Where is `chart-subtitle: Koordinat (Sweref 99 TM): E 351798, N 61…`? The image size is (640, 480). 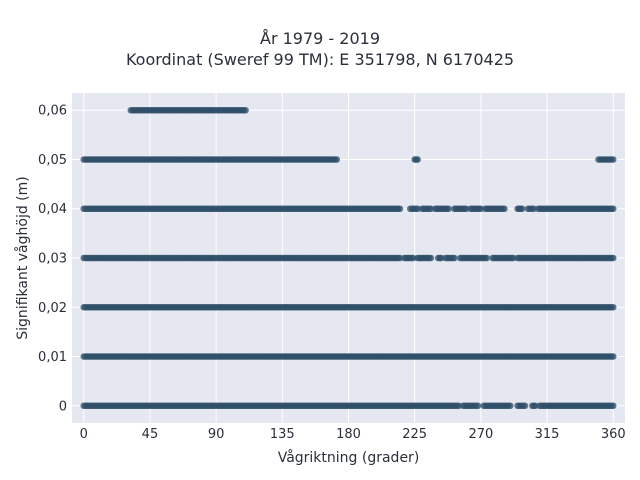 chart-subtitle: Koordinat (Sweref 99 TM): E 351798, N 61… is located at coordinates (320, 59).